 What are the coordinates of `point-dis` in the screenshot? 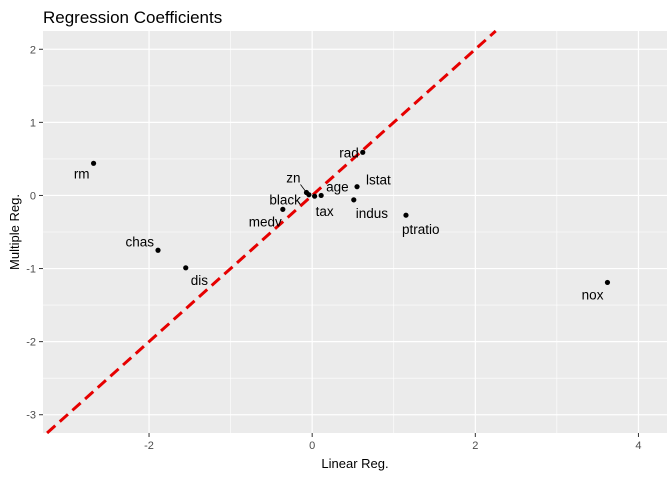 It's located at (186, 268).